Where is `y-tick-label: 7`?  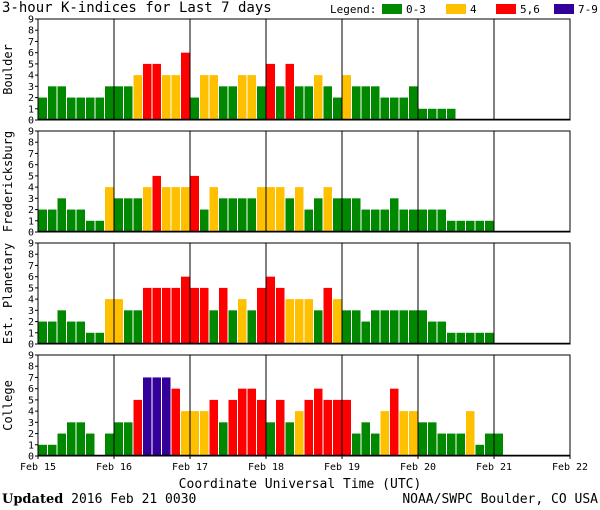 y-tick-label: 7 is located at coordinates (31, 378).